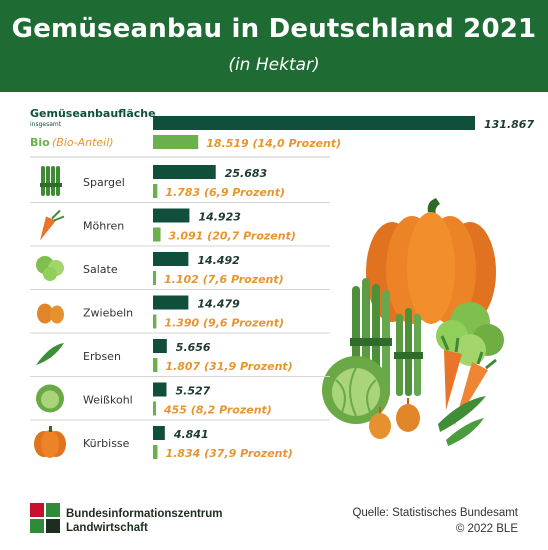  Describe the element at coordinates (108, 400) in the screenshot. I see `category-label-5: Weißkohl` at that location.